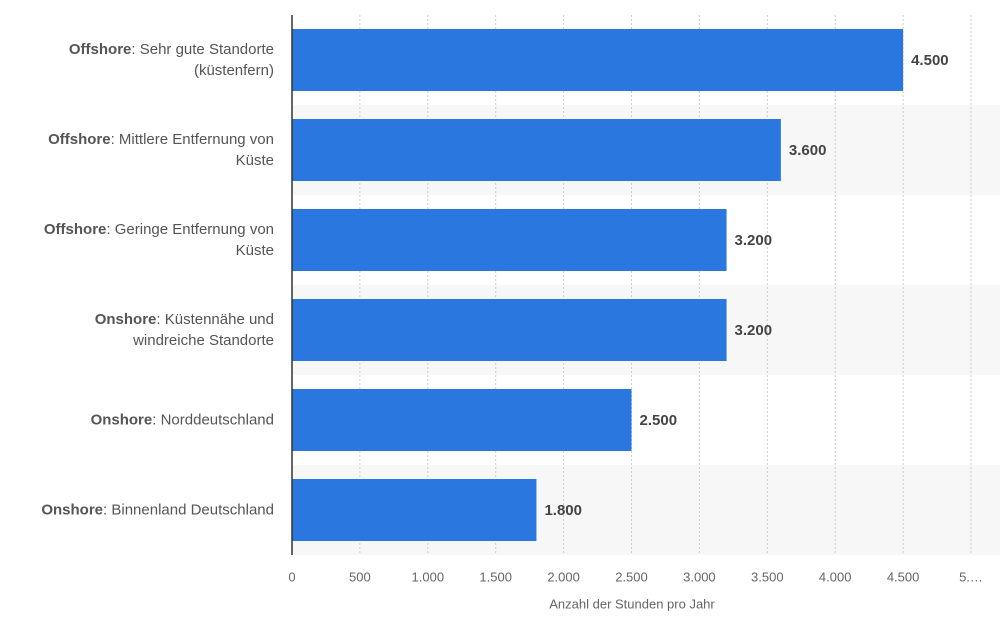 This screenshot has height=638, width=1000. I want to click on category-label: Onshore: Norddeutschland, so click(182, 420).